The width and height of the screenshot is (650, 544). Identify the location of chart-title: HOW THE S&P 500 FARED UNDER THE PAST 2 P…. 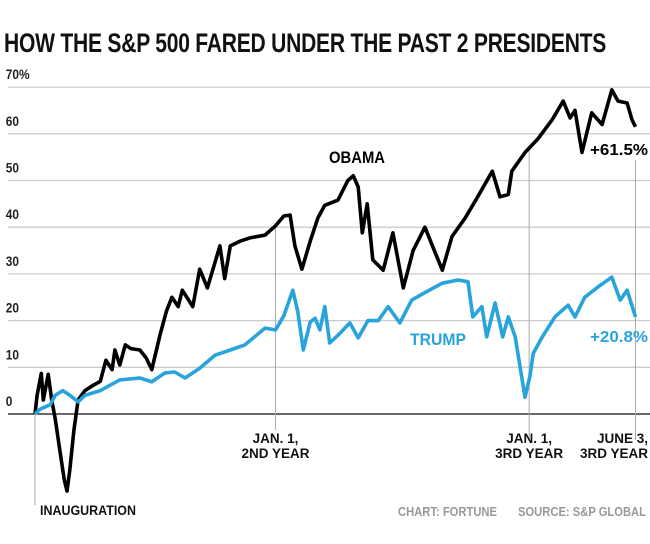
(305, 43).